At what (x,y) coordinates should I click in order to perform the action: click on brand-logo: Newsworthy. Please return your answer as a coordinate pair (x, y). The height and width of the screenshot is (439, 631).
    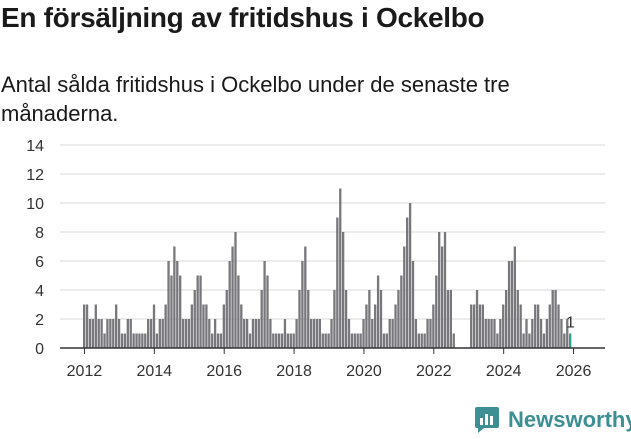
    Looking at the image, I should click on (552, 420).